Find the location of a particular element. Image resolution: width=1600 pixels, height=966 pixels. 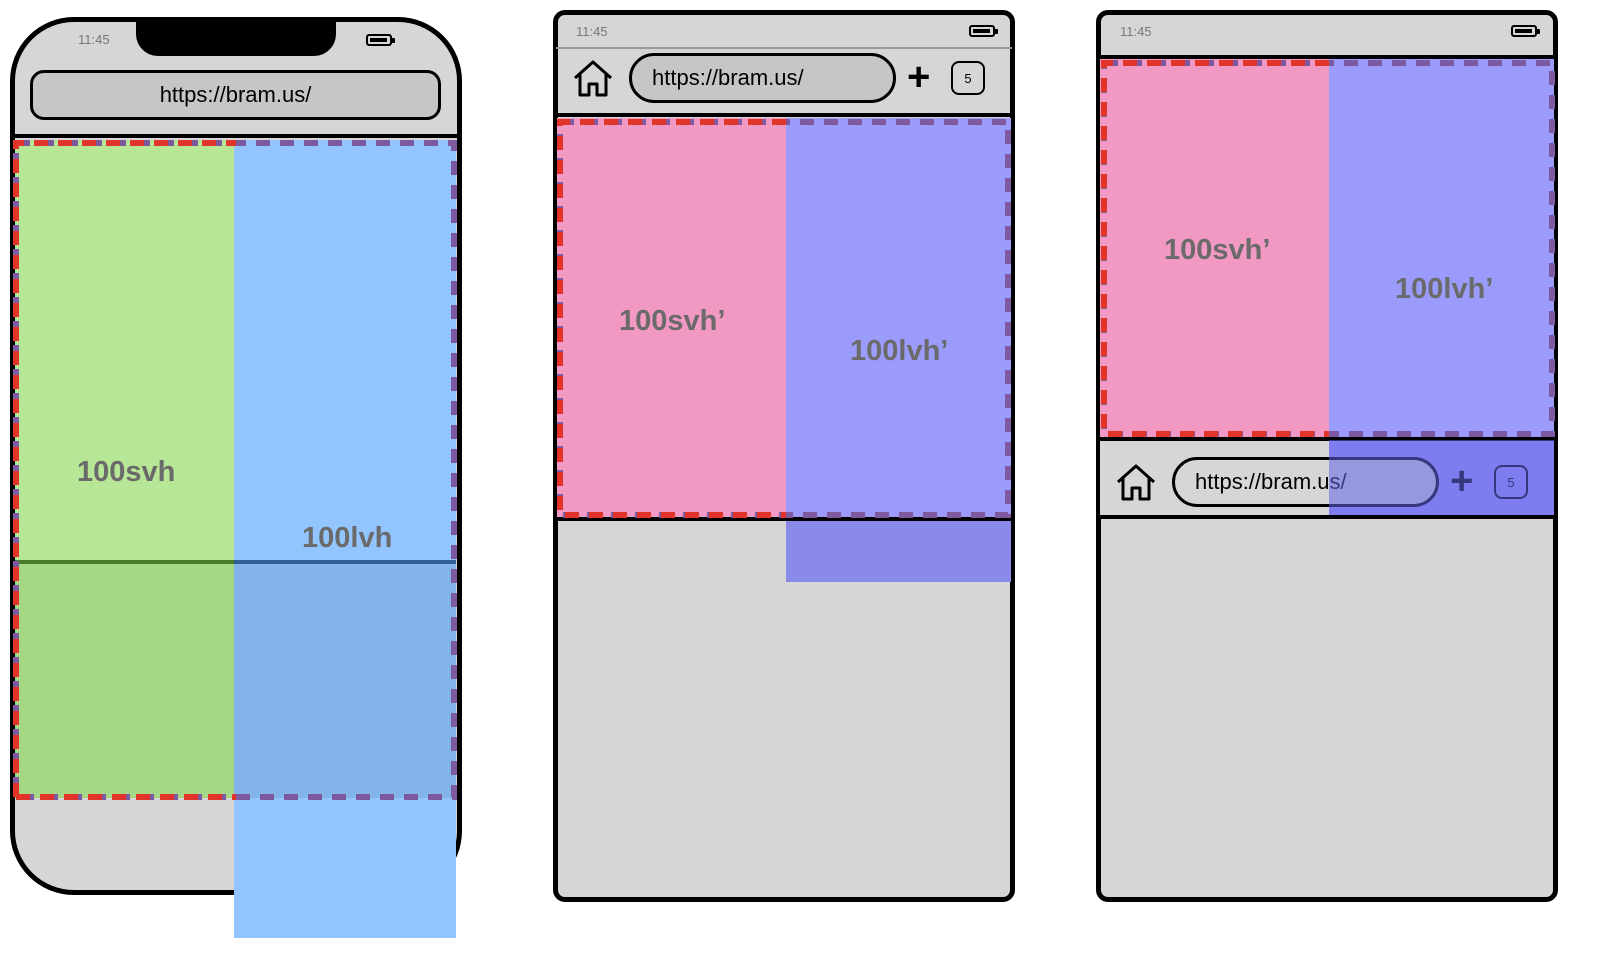

phone-3-status-divider is located at coordinates (1327, 57).